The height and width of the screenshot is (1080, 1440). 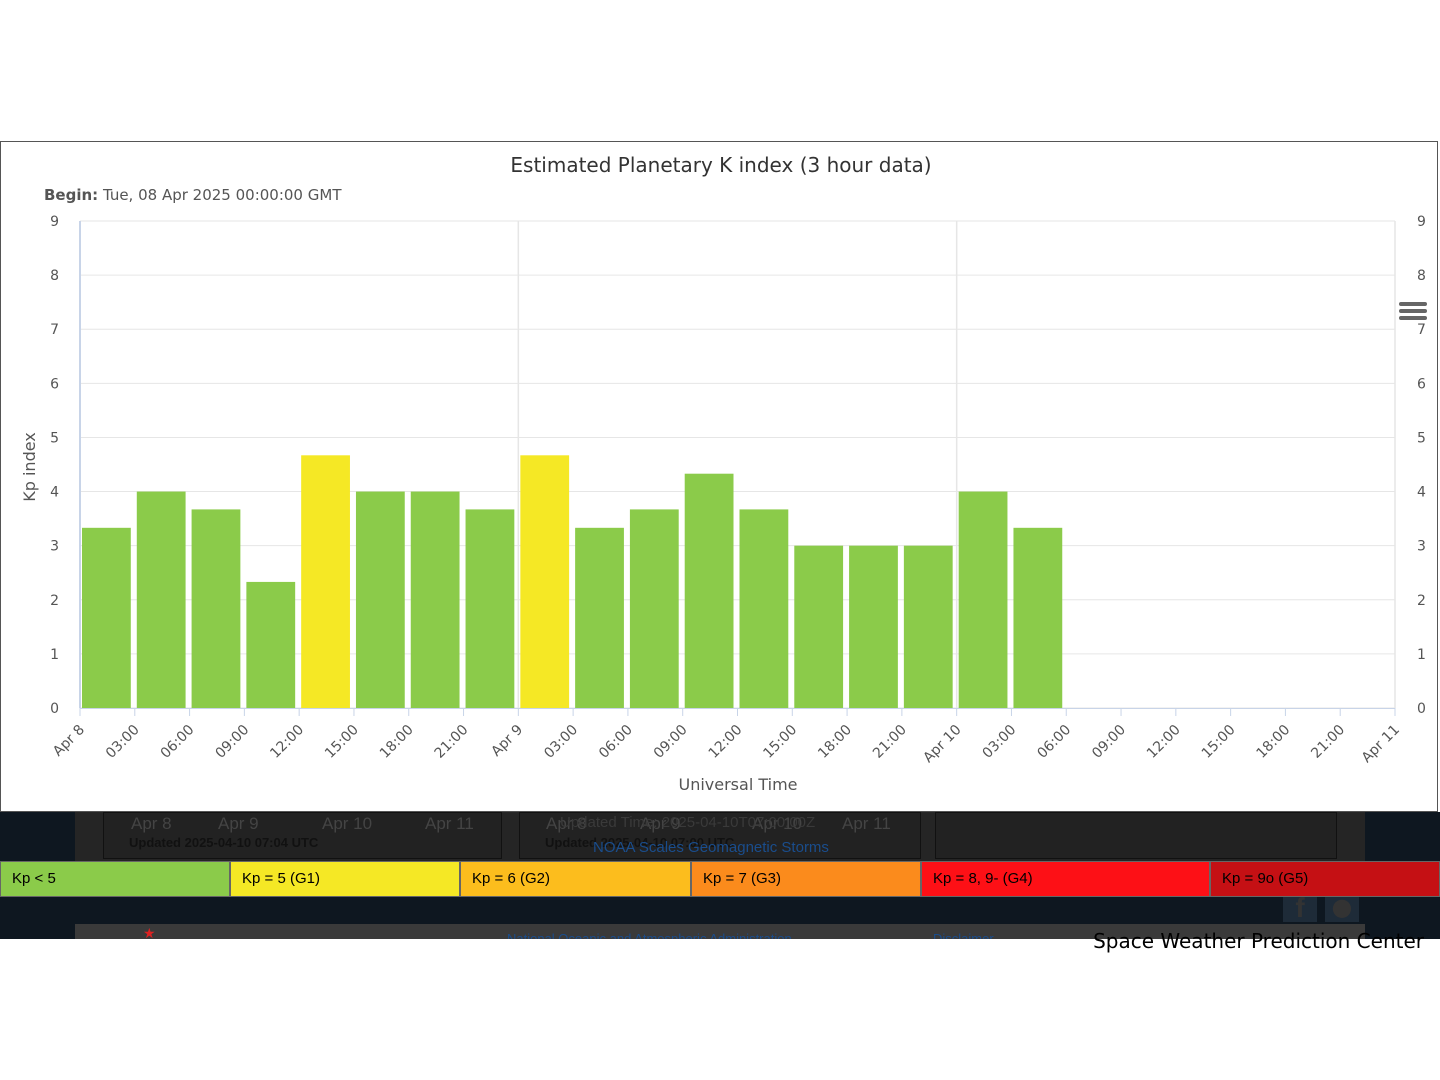 I want to click on x-tick-label: Apr 9, so click(x=507, y=741).